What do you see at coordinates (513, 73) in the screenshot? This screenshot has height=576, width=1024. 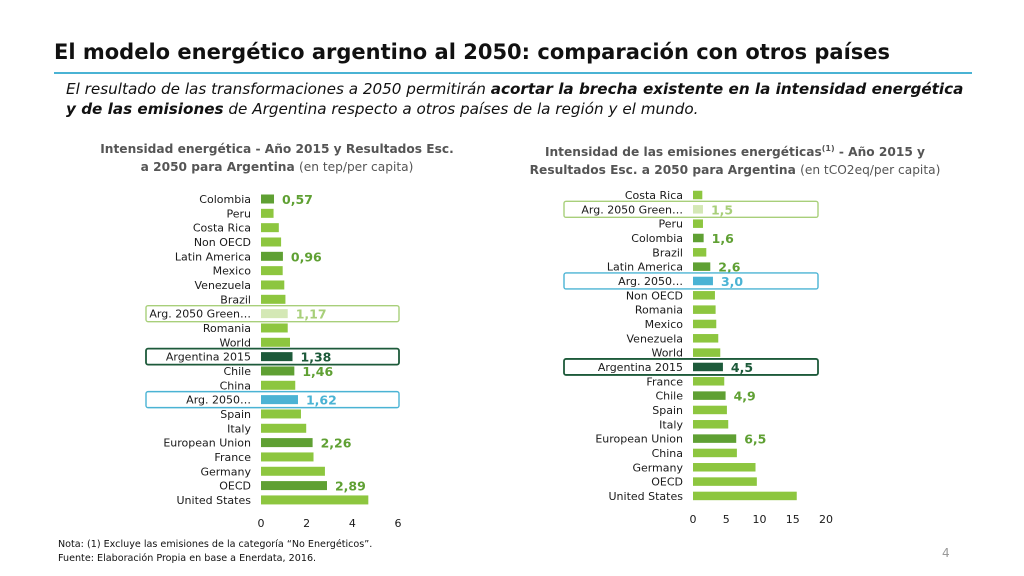 I see `title-divider` at bounding box center [513, 73].